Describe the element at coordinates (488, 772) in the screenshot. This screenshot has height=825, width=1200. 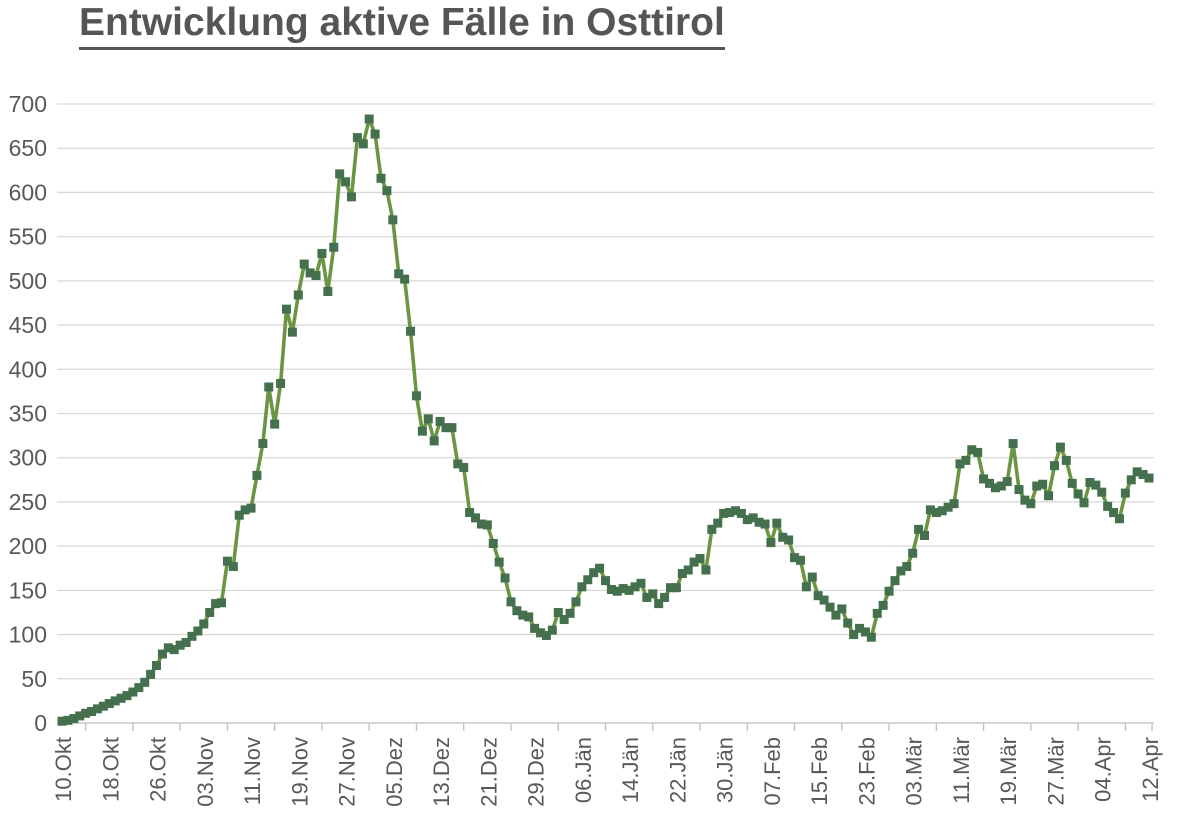
I see `x-axis-tick-label: 21.Dez` at that location.